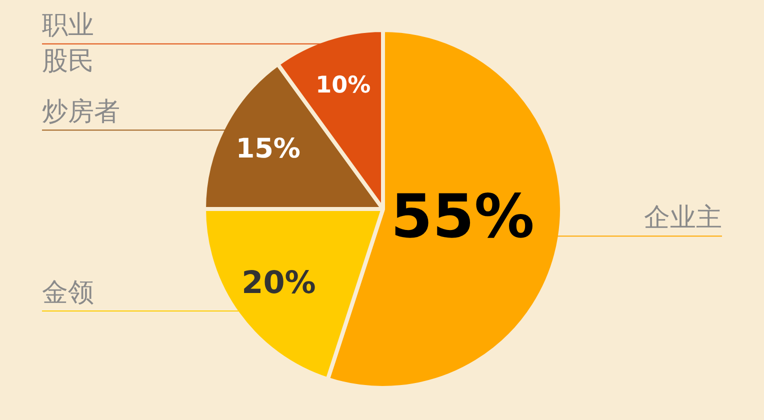 Image resolution: width=764 pixels, height=420 pixels. Describe the element at coordinates (343, 85) in the screenshot. I see `data-label: 10%` at that location.